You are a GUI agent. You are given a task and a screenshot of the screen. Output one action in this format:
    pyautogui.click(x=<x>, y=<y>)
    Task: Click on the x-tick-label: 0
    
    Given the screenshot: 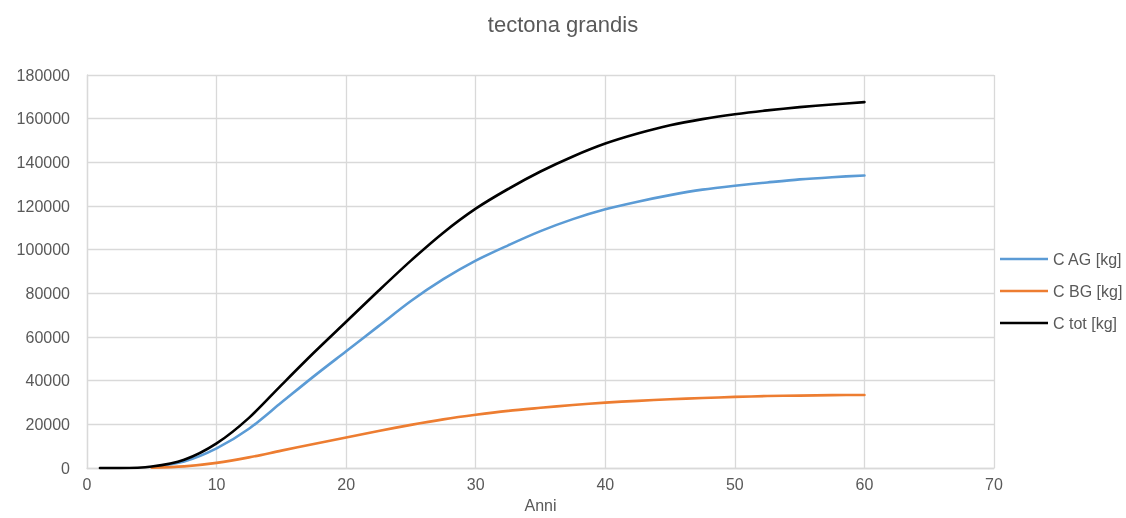 What is the action you would take?
    pyautogui.click(x=87, y=484)
    